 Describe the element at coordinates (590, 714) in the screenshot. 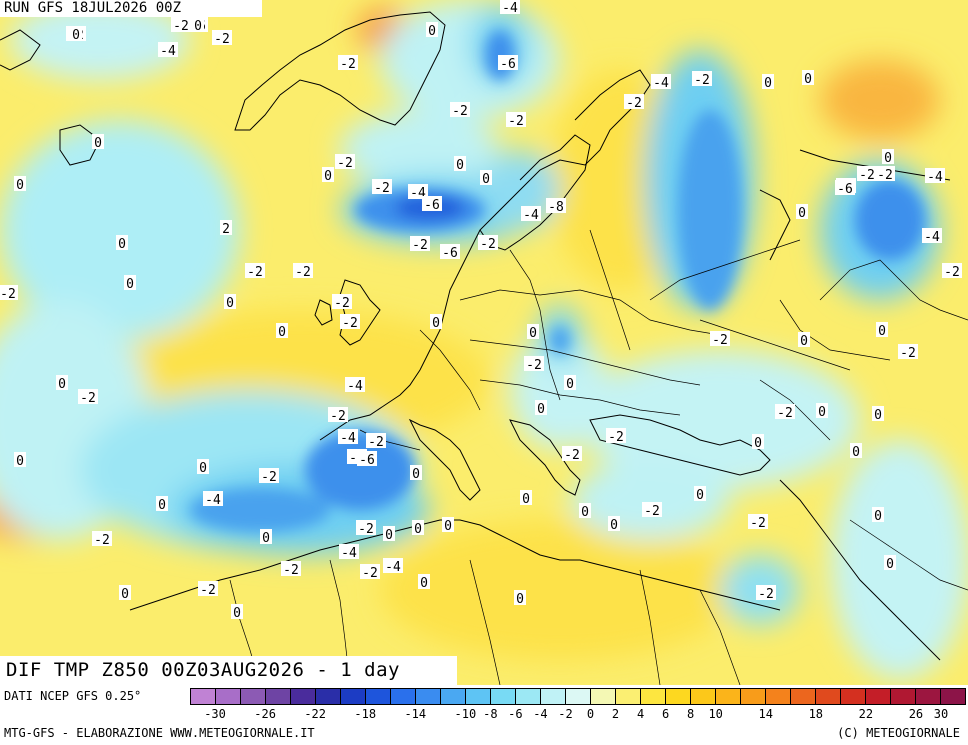

I see `color-scale-tick: 0` at that location.